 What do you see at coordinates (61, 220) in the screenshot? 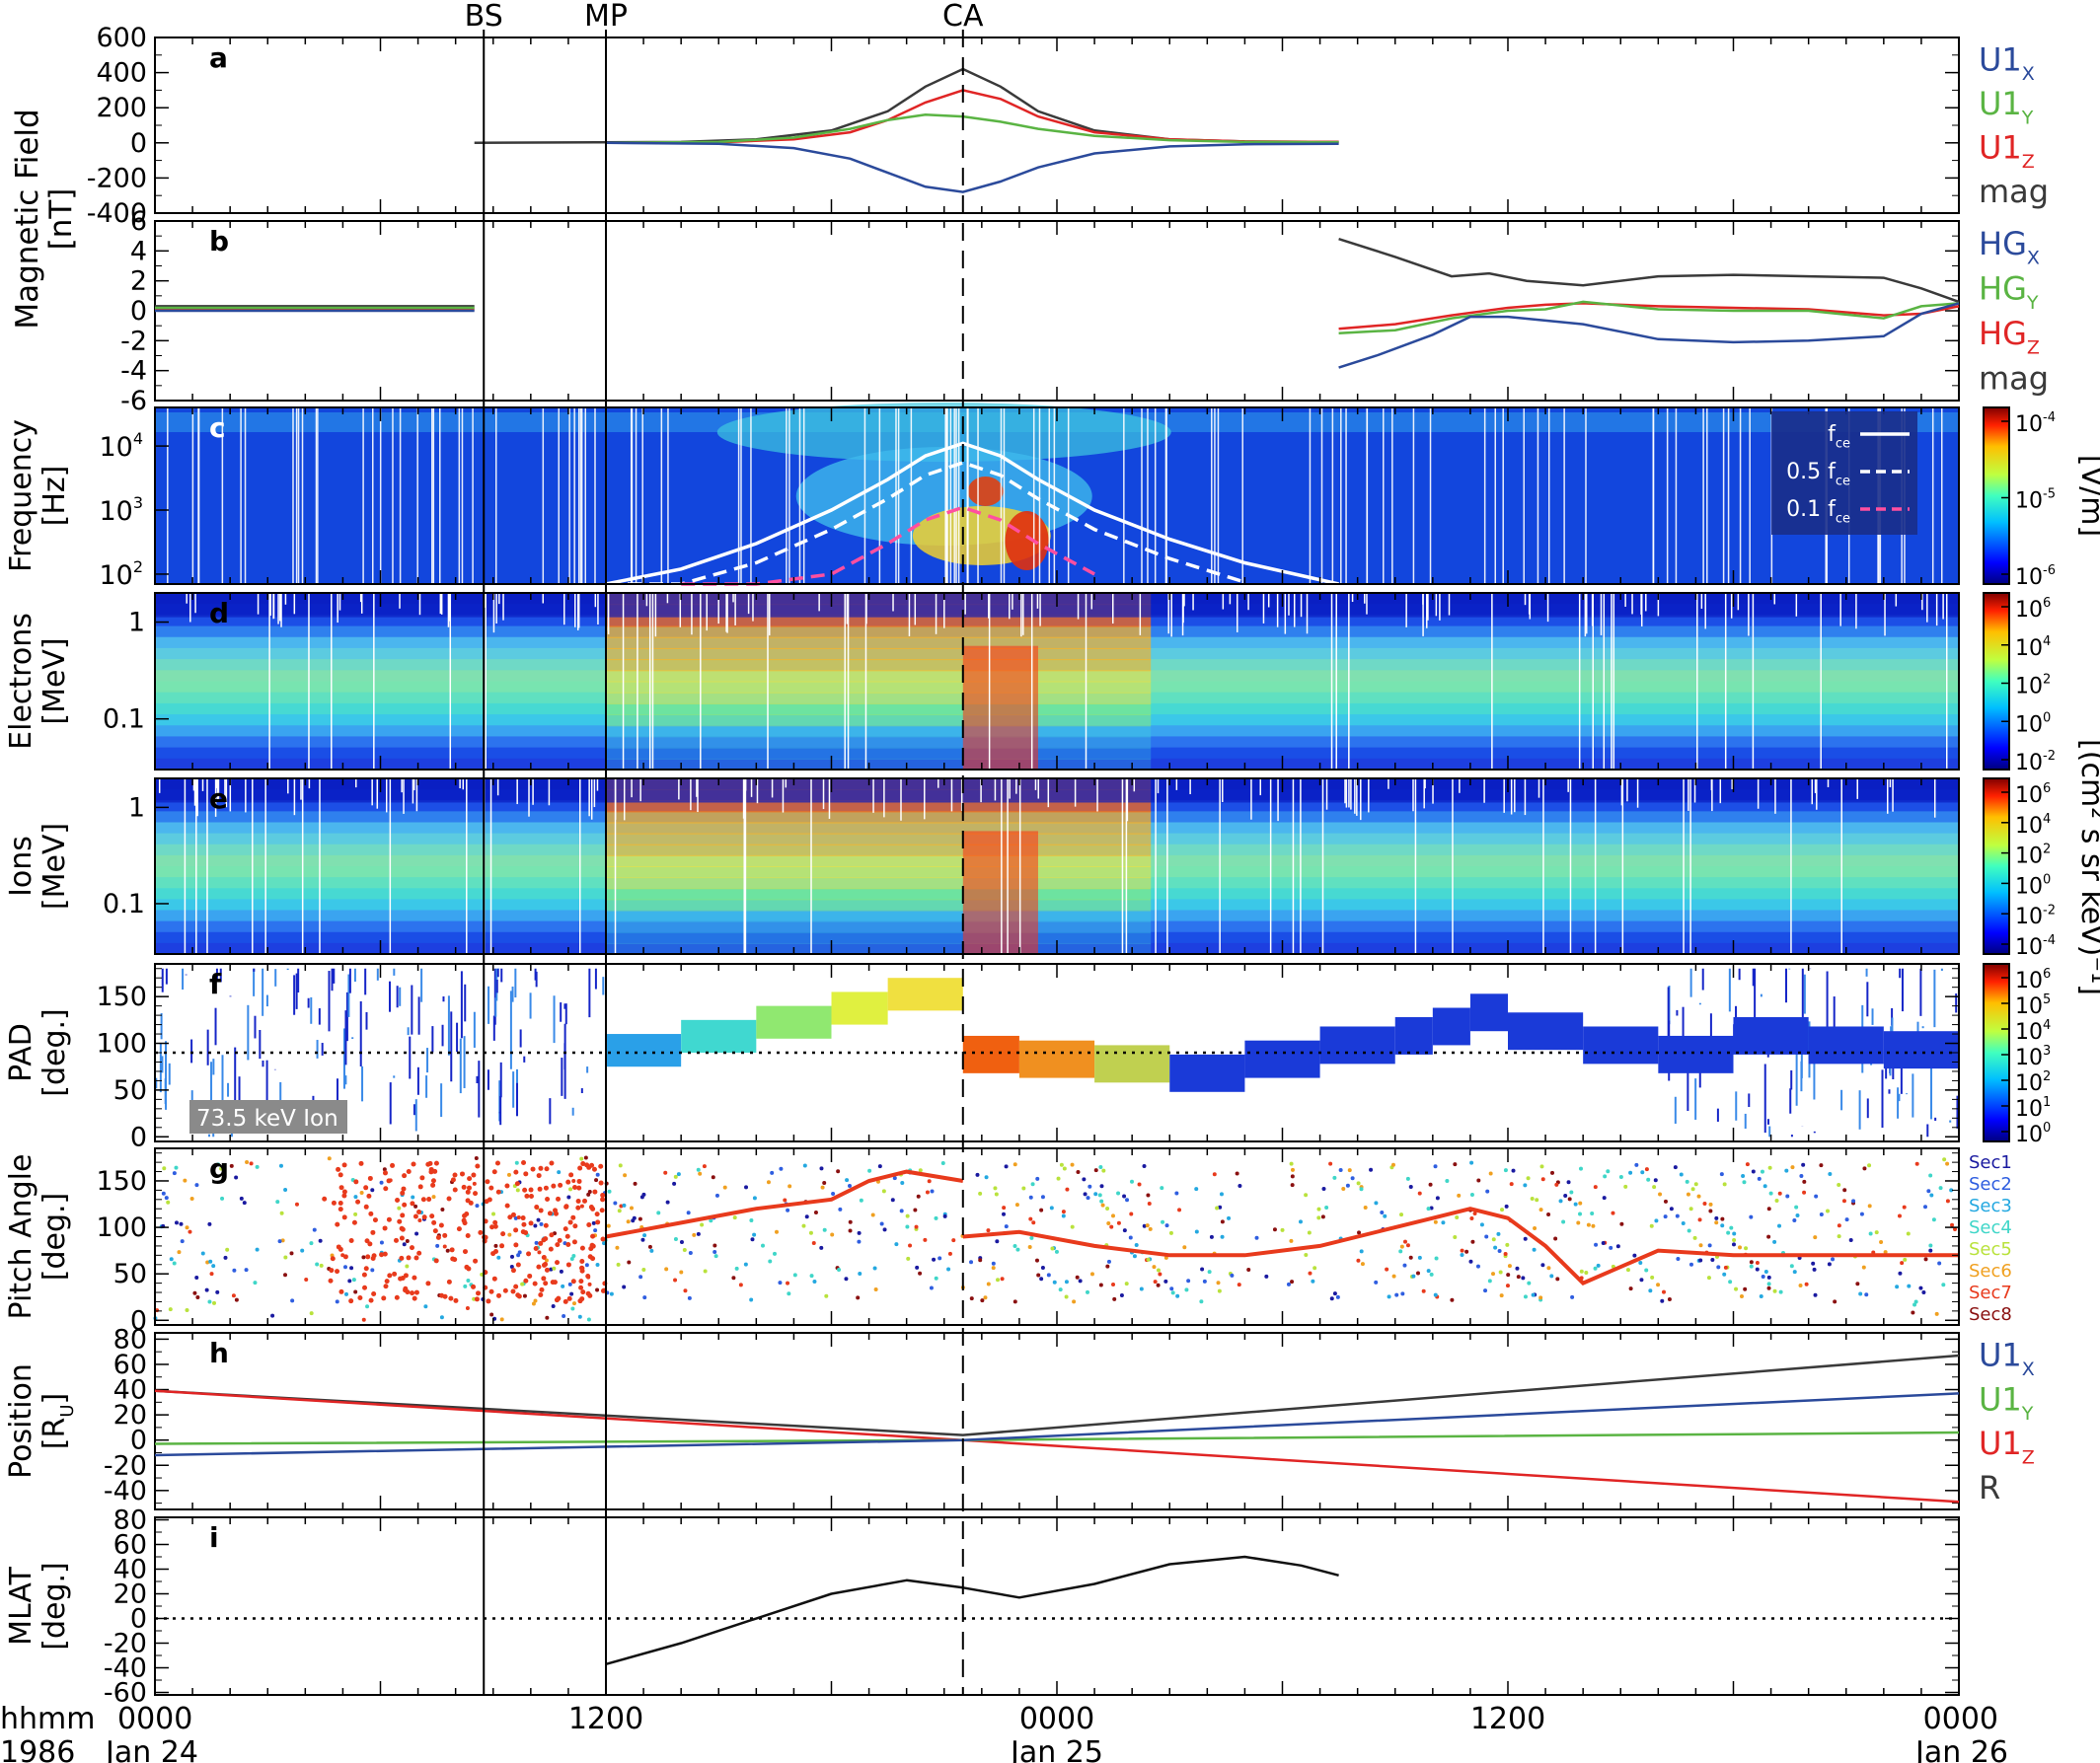
I see `magnetic-field-unit: [nT]` at bounding box center [61, 220].